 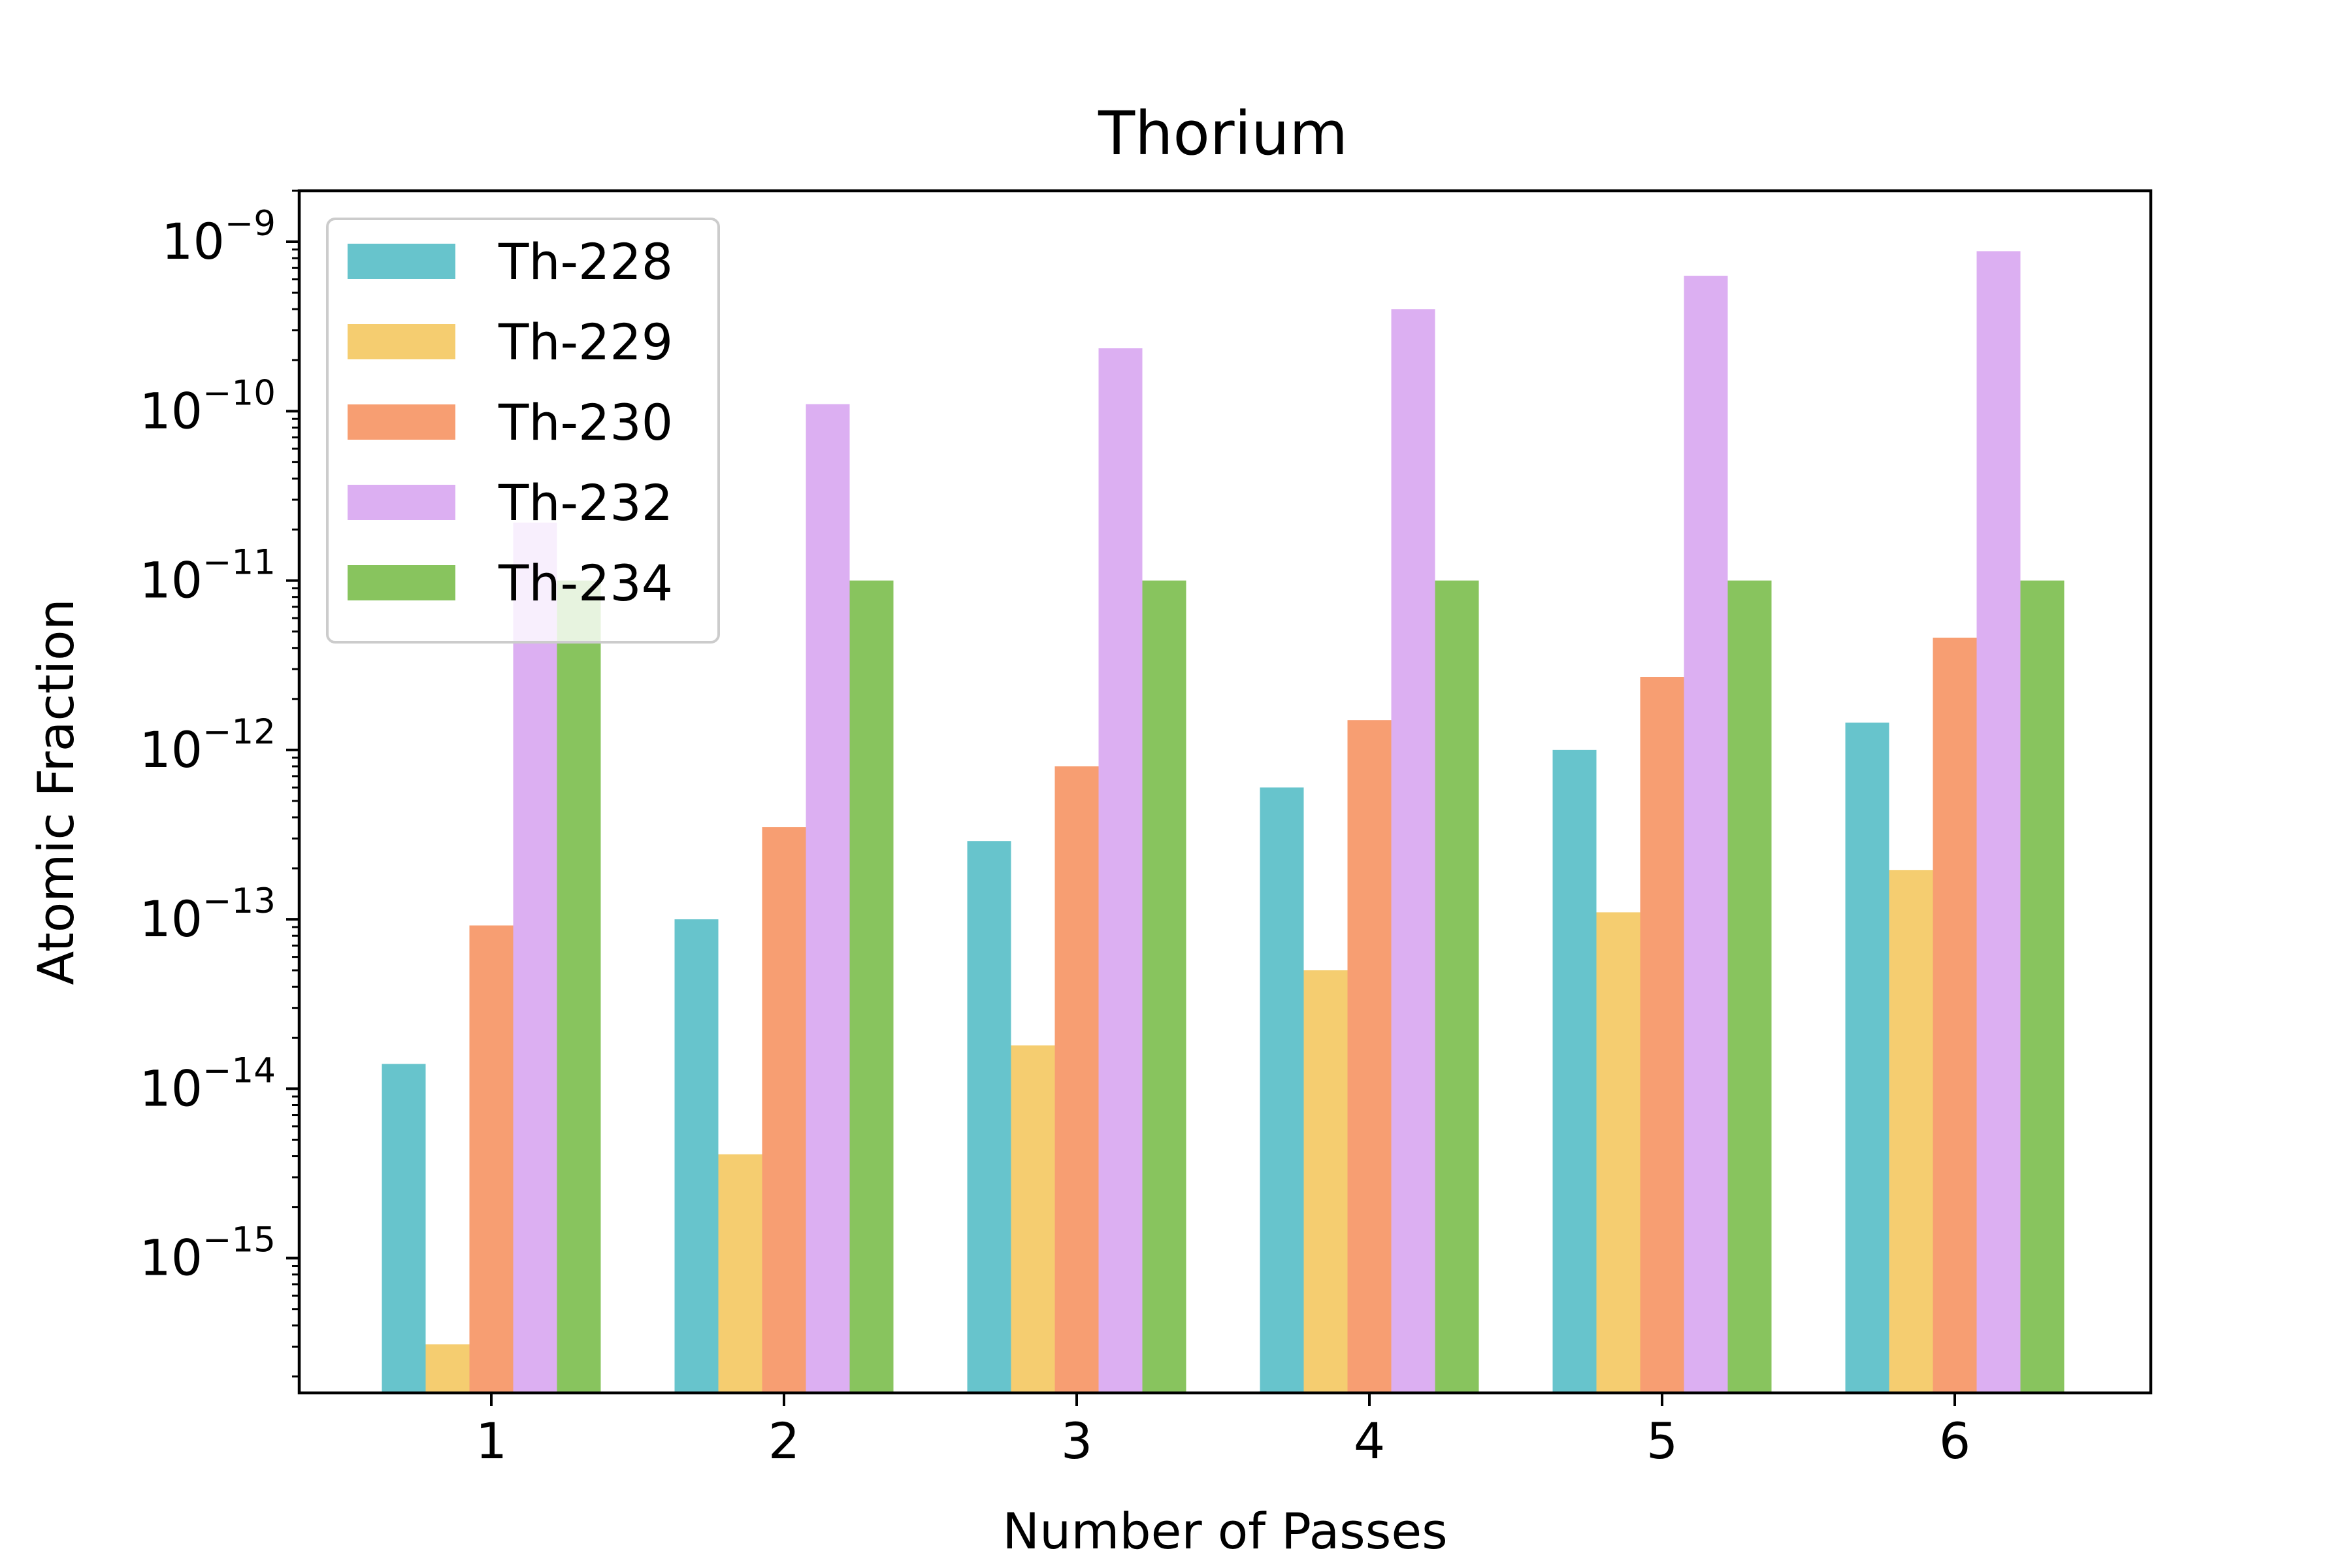 I want to click on x-axis-label: Number of Passes, so click(x=1224, y=1531).